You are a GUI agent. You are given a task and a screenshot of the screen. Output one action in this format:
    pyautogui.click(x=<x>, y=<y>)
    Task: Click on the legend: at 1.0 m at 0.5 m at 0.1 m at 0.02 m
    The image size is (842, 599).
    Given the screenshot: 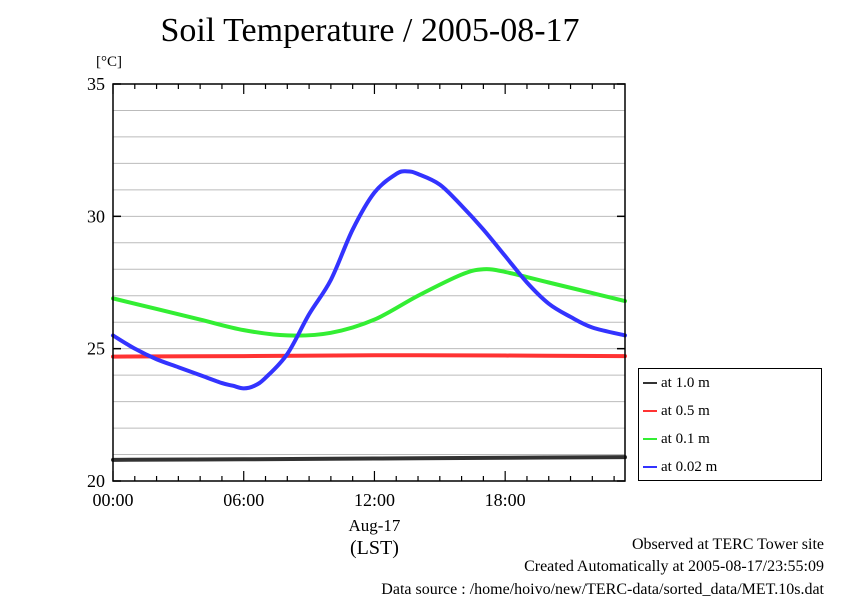 What is the action you would take?
    pyautogui.click(x=730, y=424)
    